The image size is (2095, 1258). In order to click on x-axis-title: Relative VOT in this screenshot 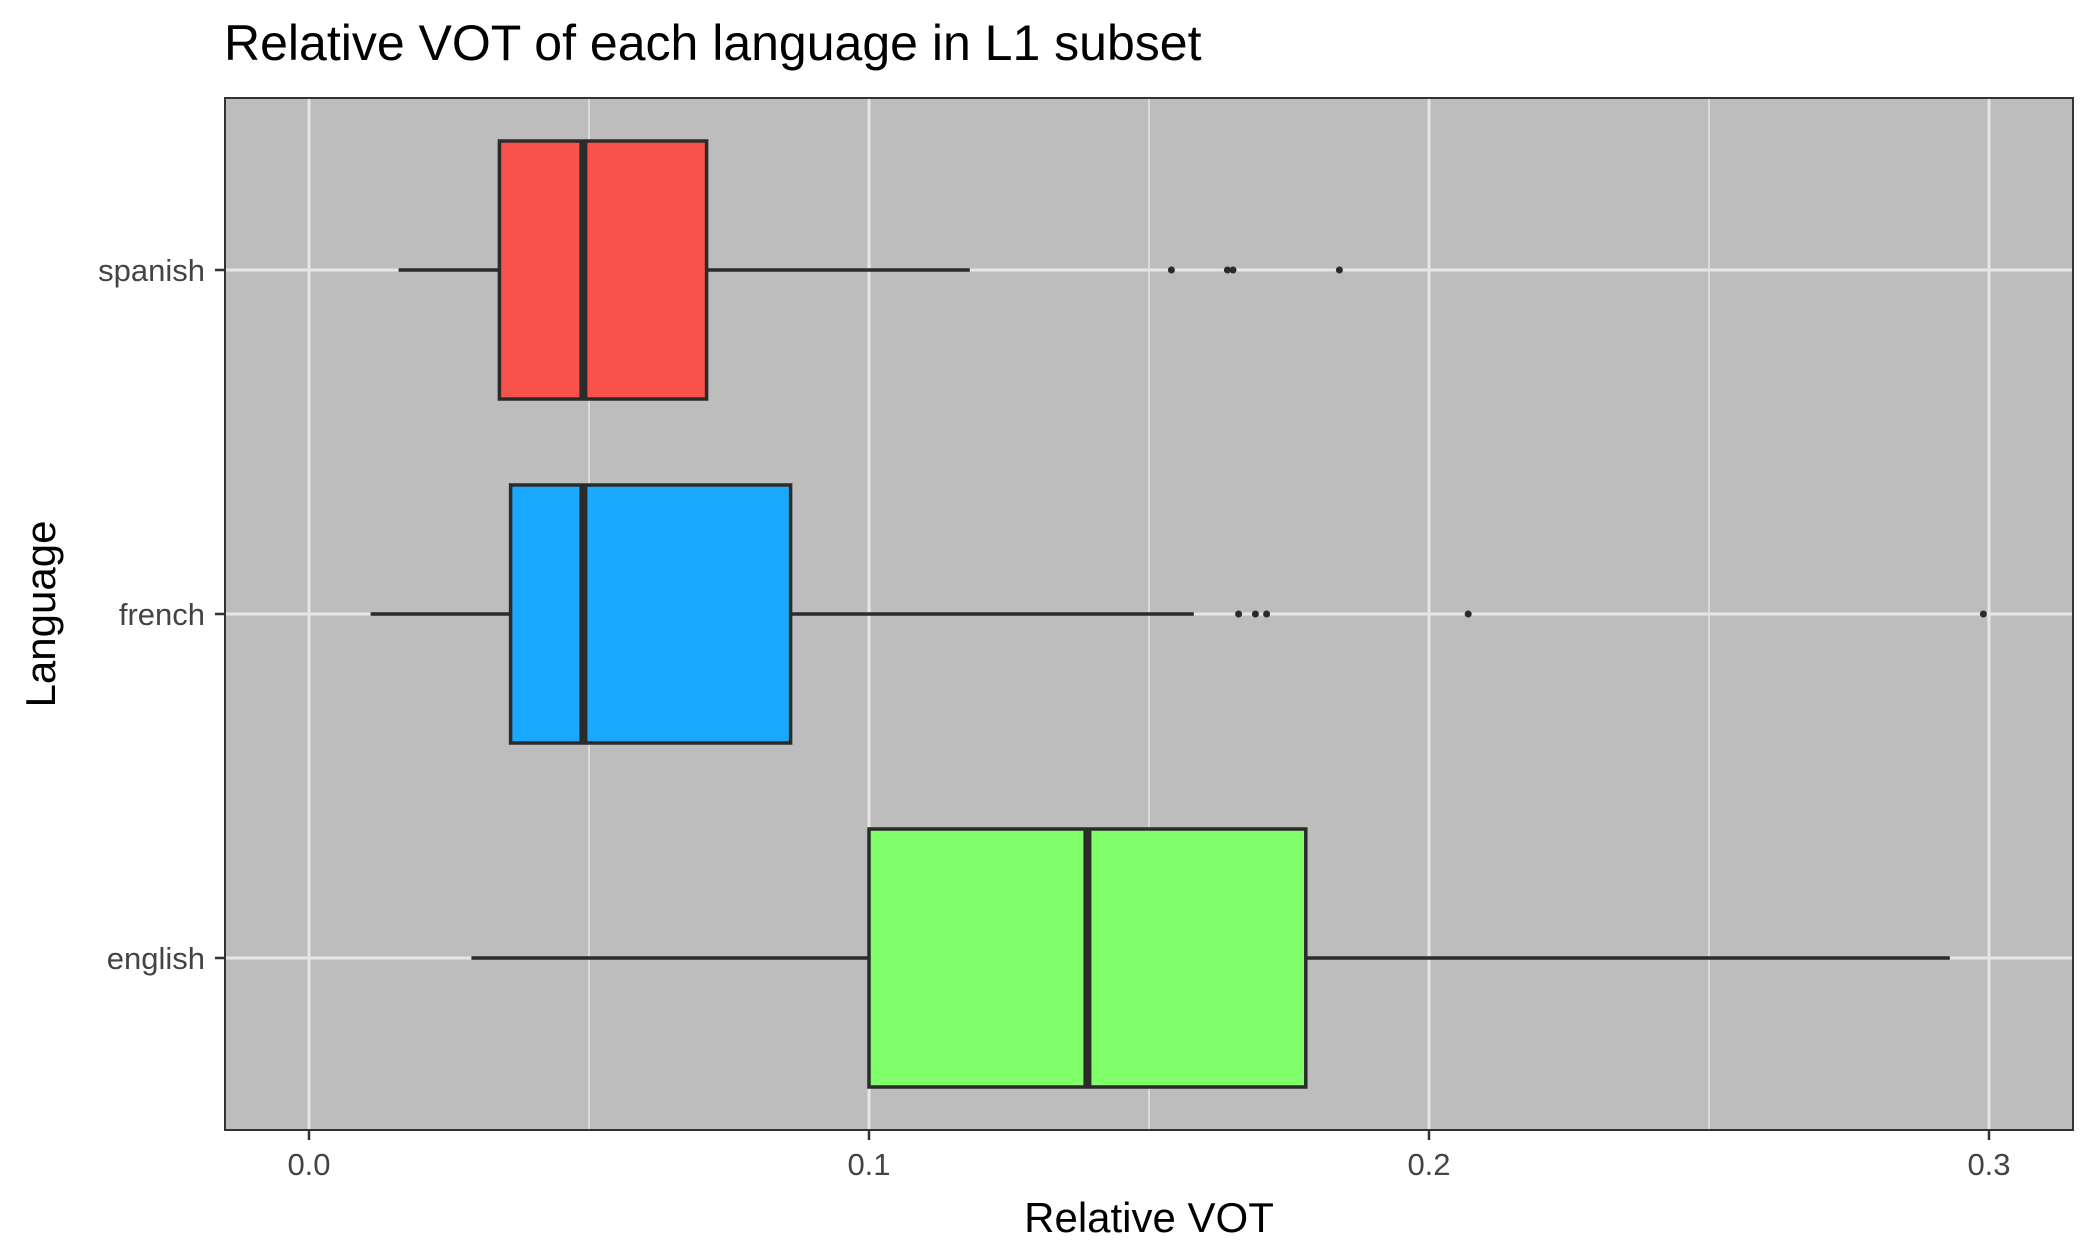, I will do `click(1149, 1217)`.